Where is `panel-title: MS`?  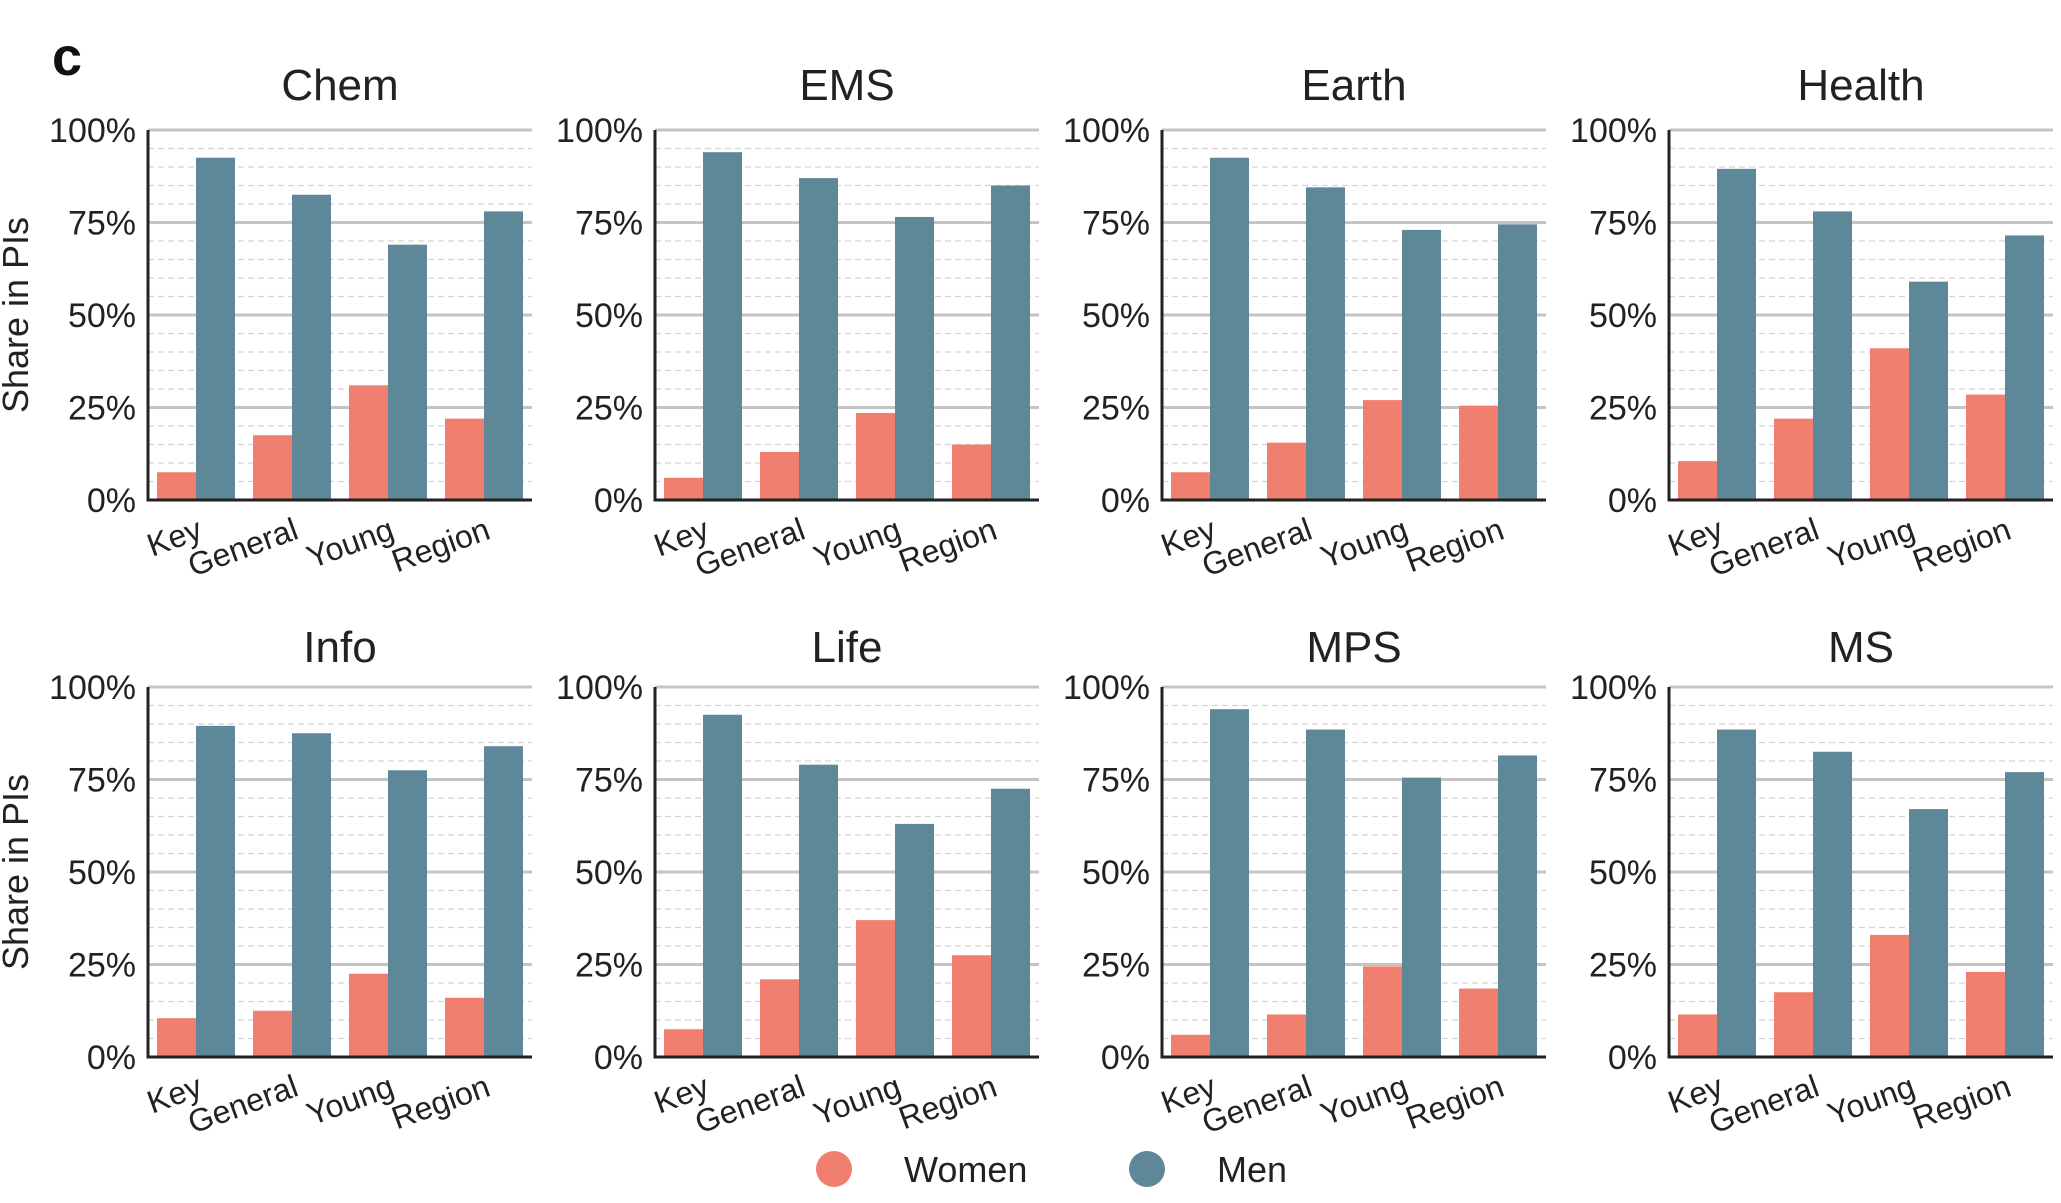
panel-title: MS is located at coordinates (1861, 647).